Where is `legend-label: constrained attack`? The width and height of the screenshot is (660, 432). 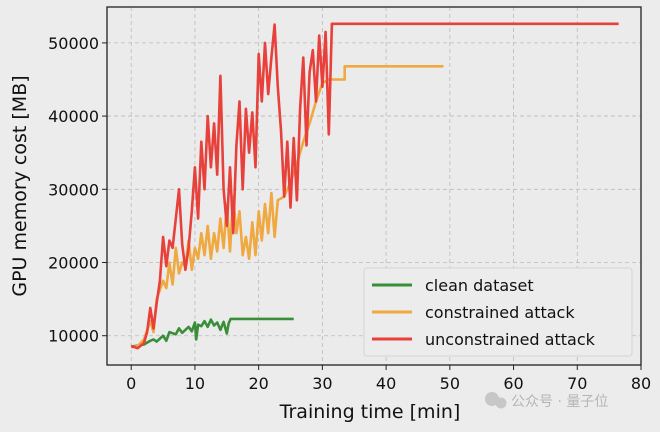 legend-label: constrained attack is located at coordinates (500, 312).